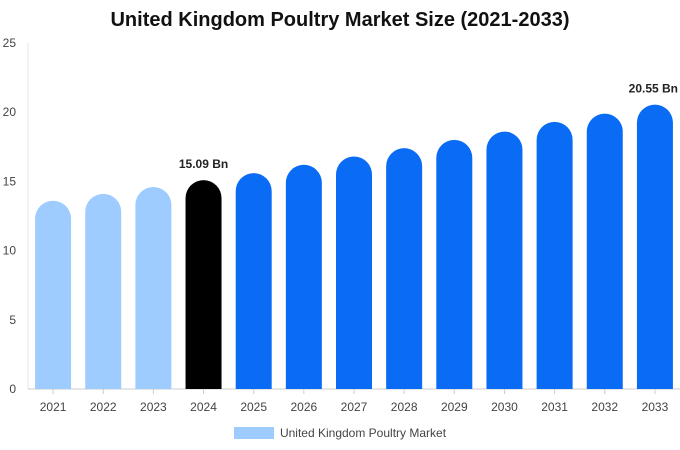  Describe the element at coordinates (153, 407) in the screenshot. I see `x-tick-label: 2023` at that location.